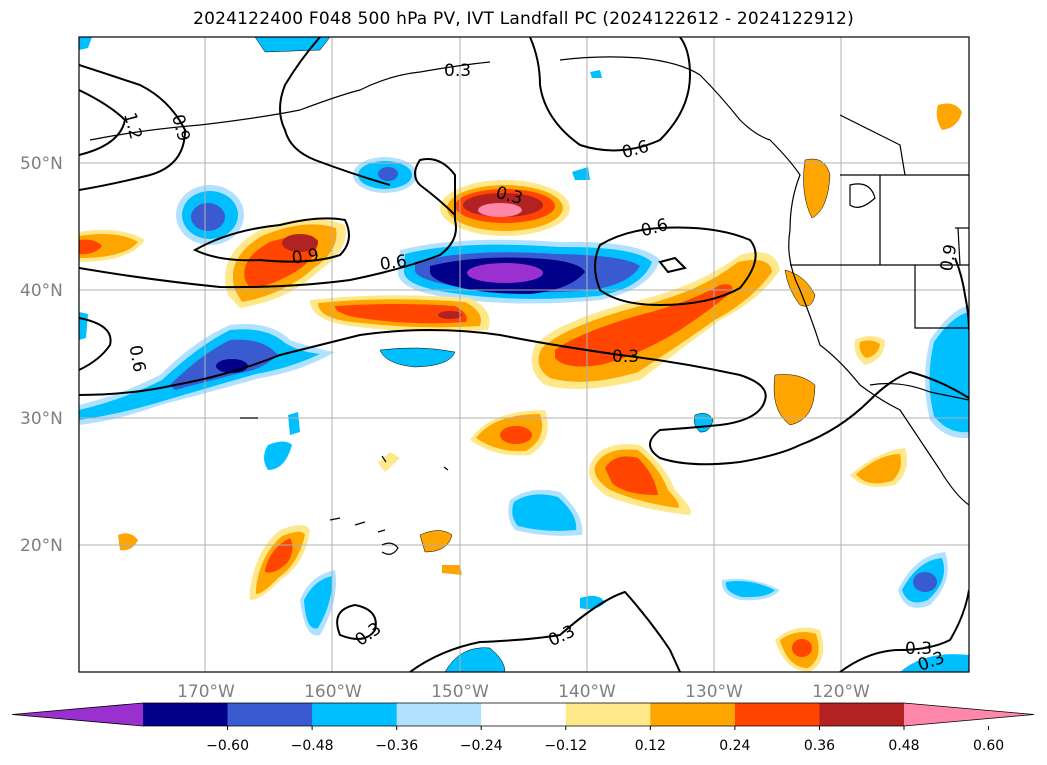  Describe the element at coordinates (41, 419) in the screenshot. I see `lat-label: 30°N` at that location.